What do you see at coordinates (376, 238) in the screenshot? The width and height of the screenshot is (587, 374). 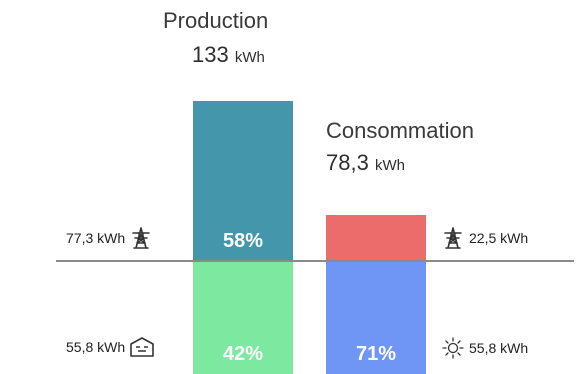 I see `consommation-grid-bar` at bounding box center [376, 238].